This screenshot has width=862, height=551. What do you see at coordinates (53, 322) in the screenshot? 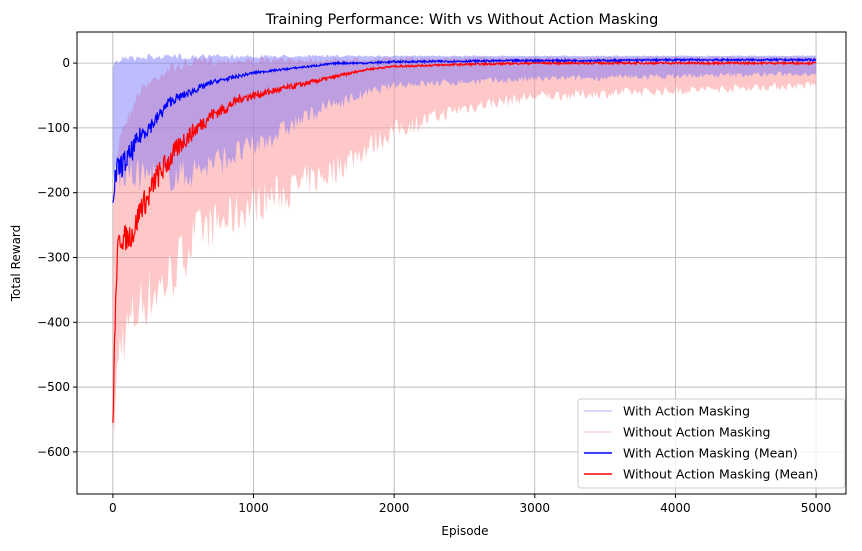
I see `y-tick-label: −400` at bounding box center [53, 322].